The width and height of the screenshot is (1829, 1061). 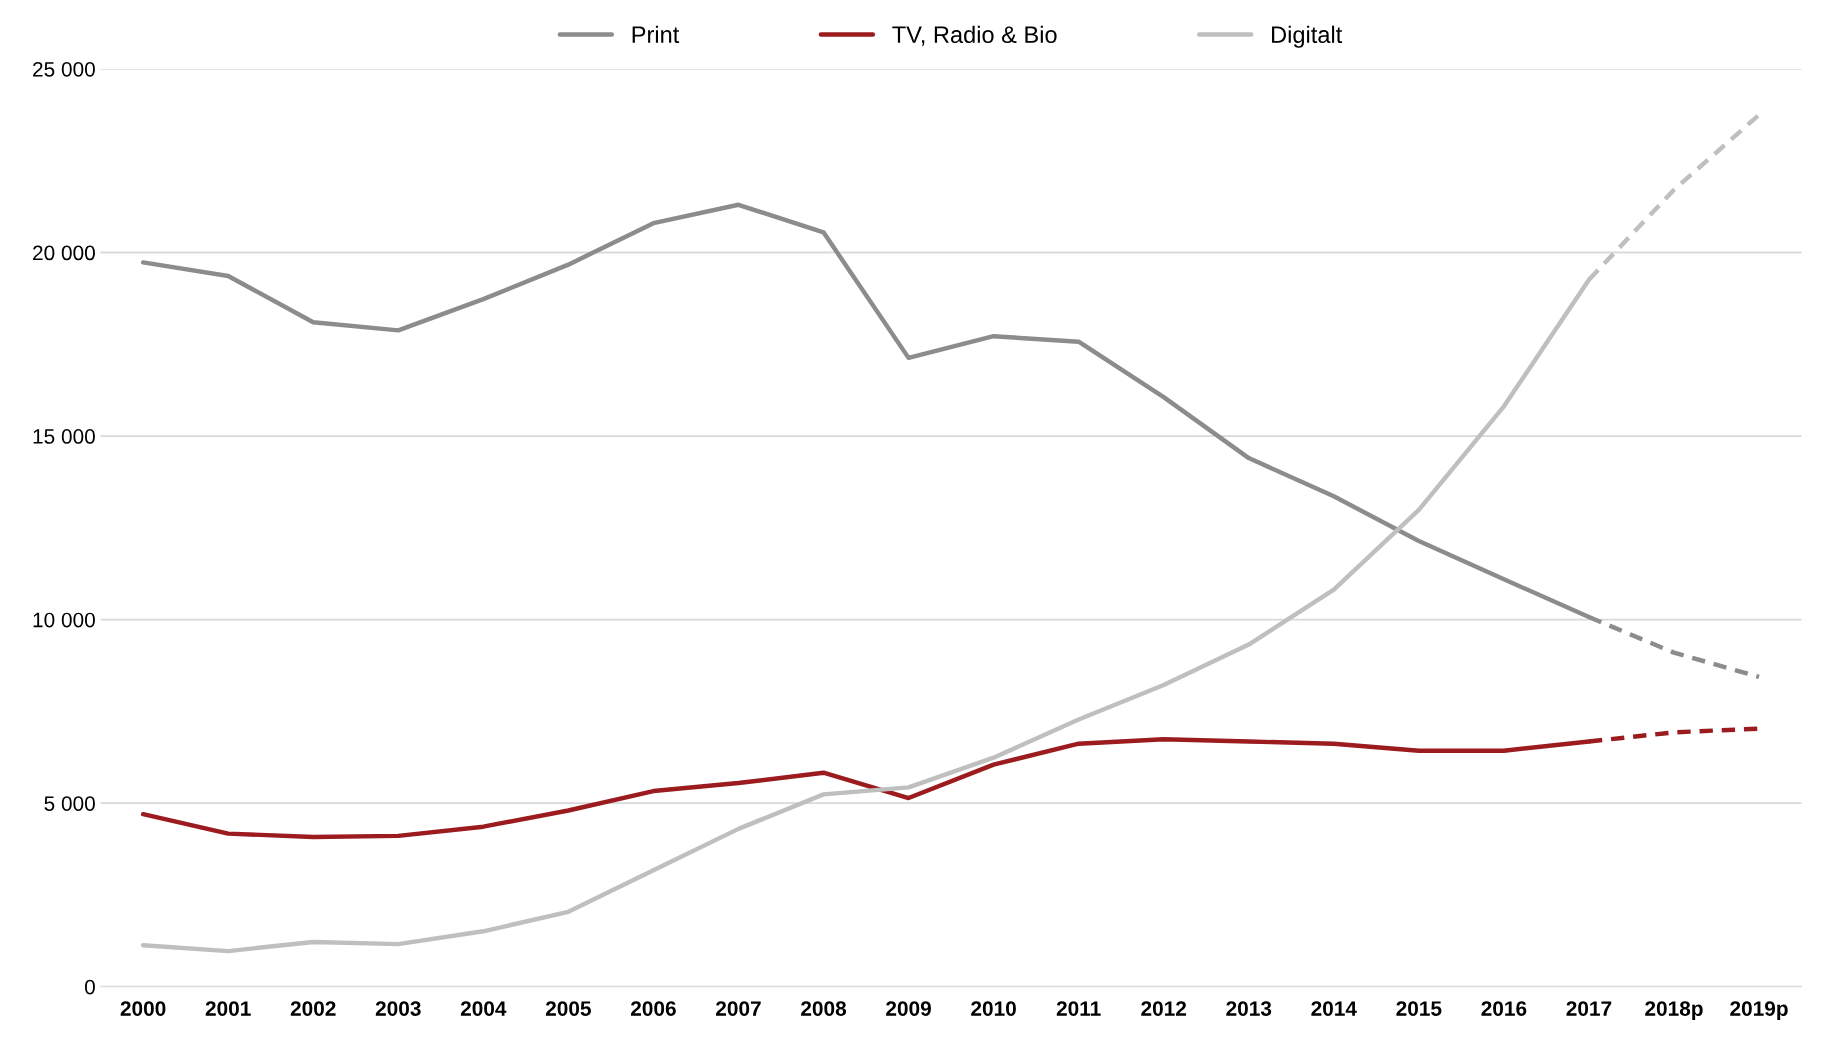 What do you see at coordinates (1419, 1008) in the screenshot?
I see `x-tick-label: 2015` at bounding box center [1419, 1008].